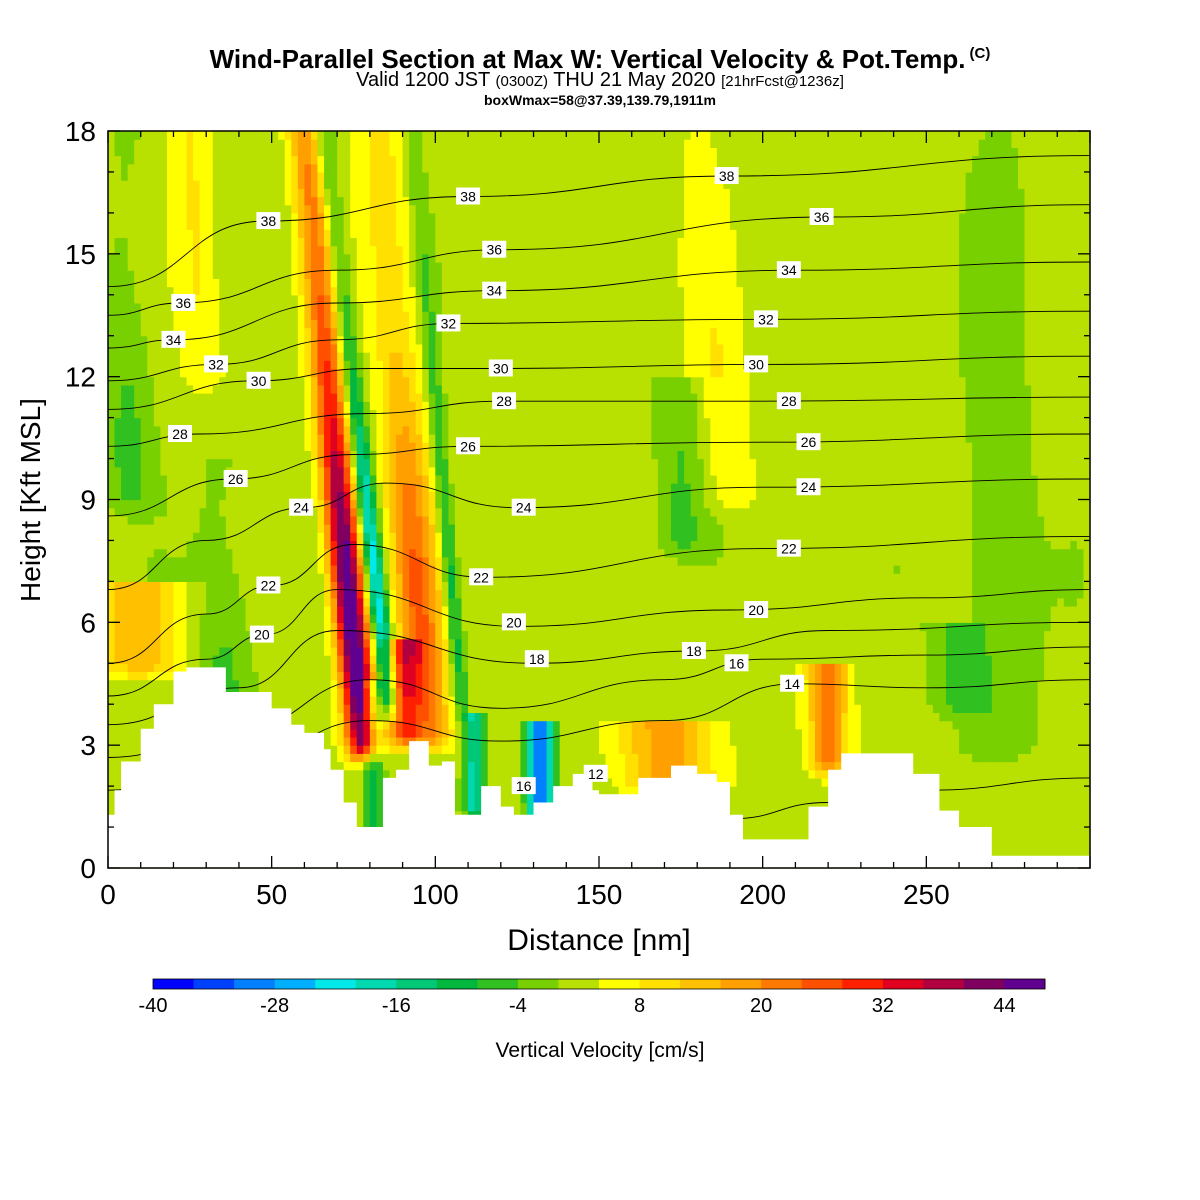  Describe the element at coordinates (522, 81) in the screenshot. I see `valid-zulu: (0300Z)` at that location.